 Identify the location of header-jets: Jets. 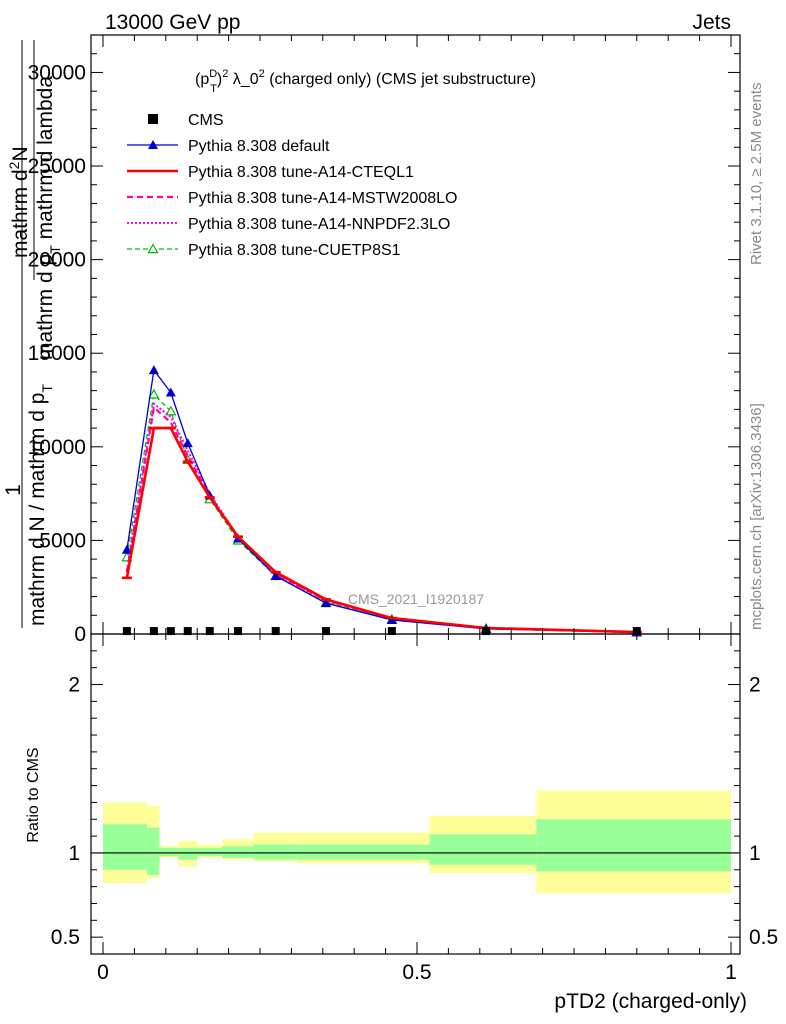
(711, 22).